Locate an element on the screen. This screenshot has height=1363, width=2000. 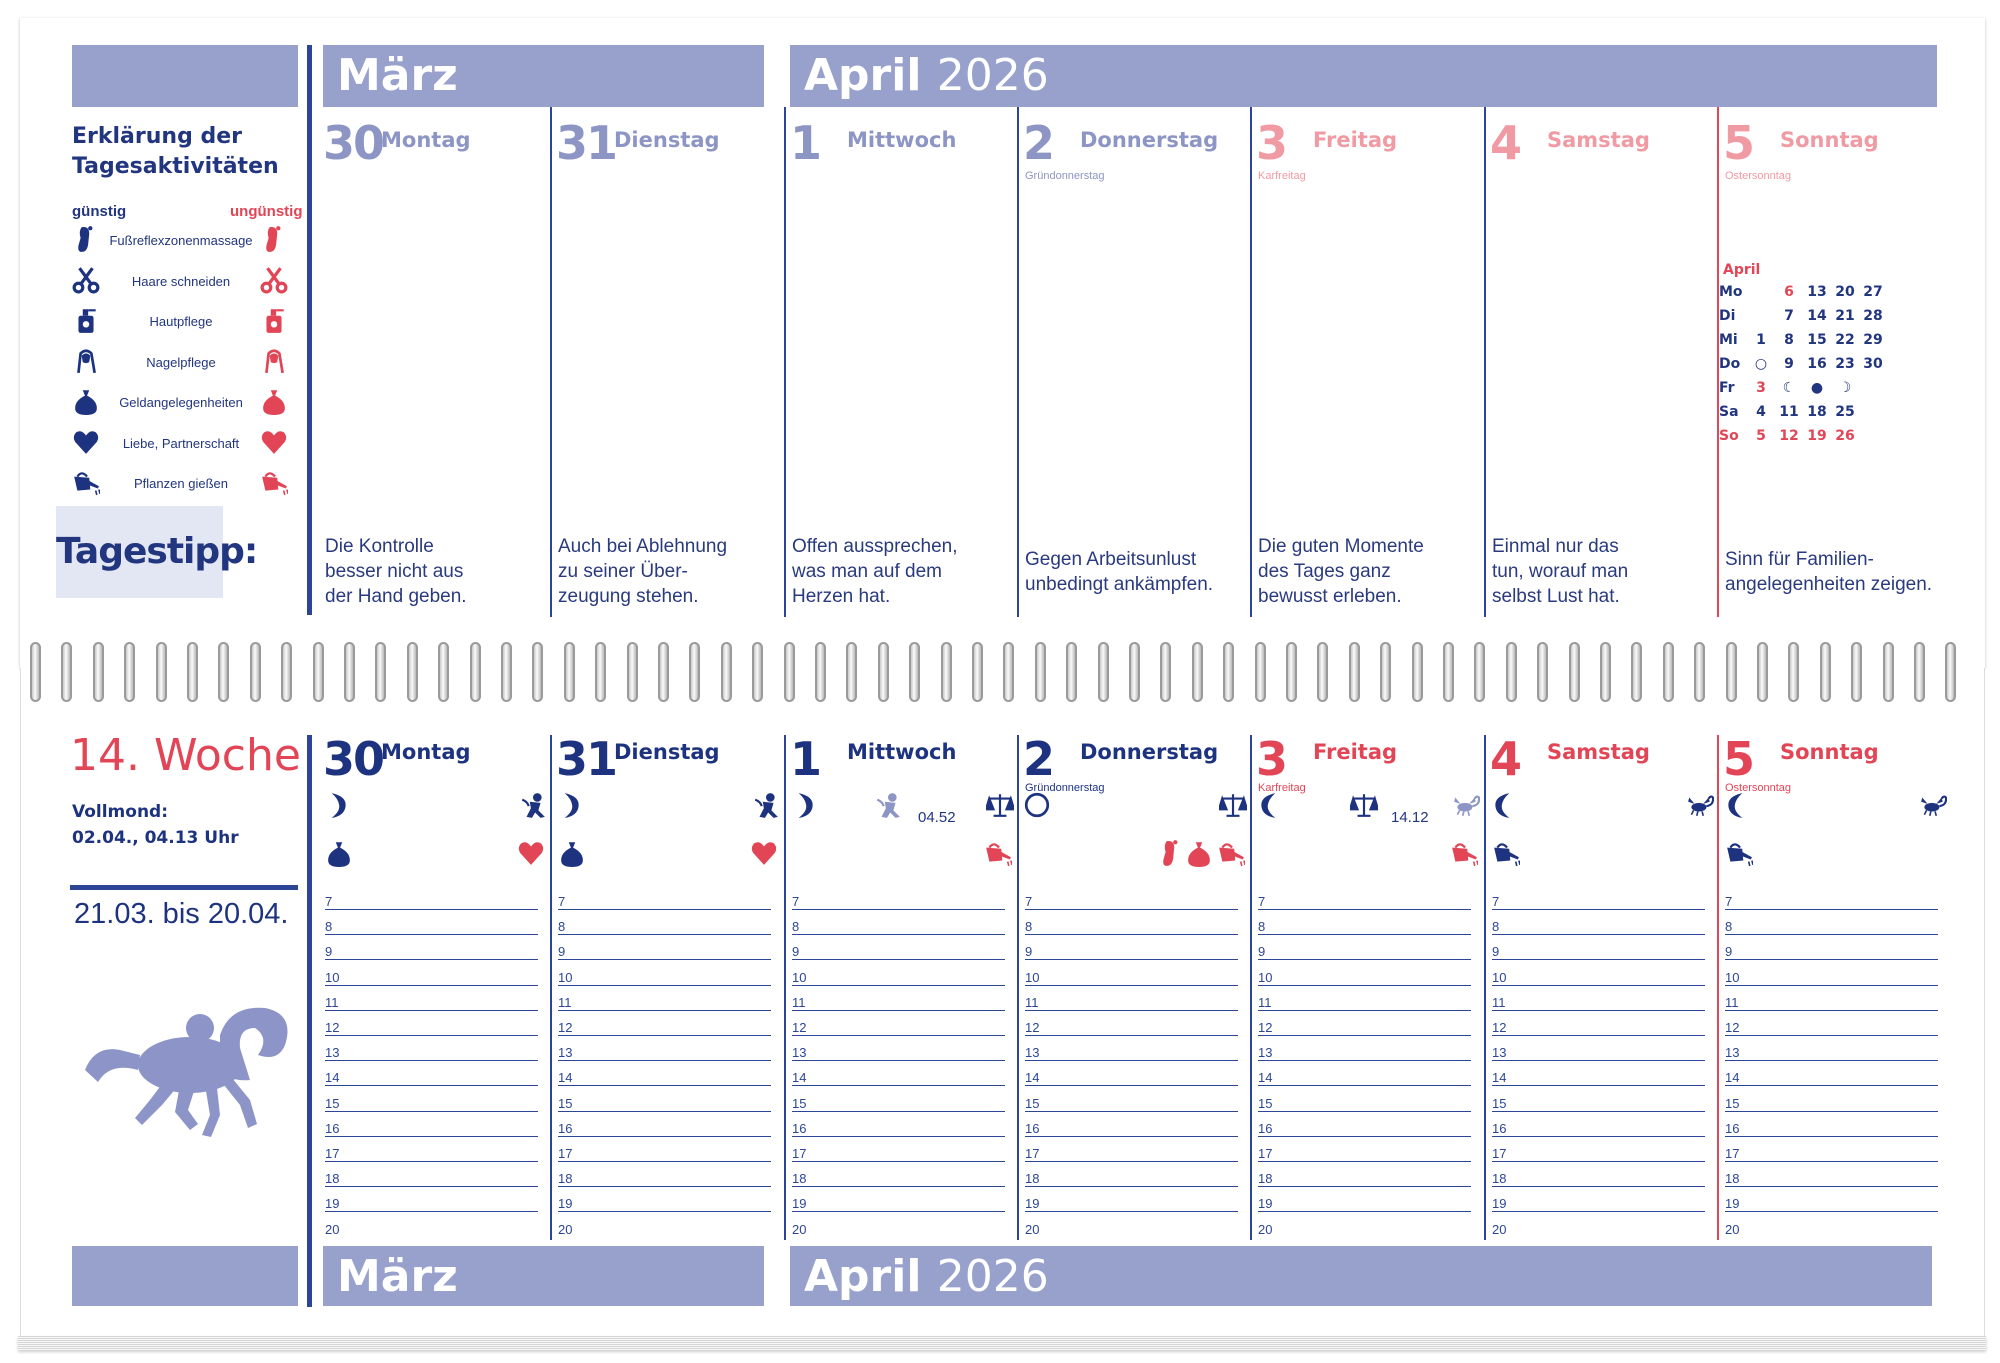
bottom-day-column: 31 Dienstag 7 8 9 10 11 12 13 14 15 16 17 18 19 20 is located at coordinates (672, 987).